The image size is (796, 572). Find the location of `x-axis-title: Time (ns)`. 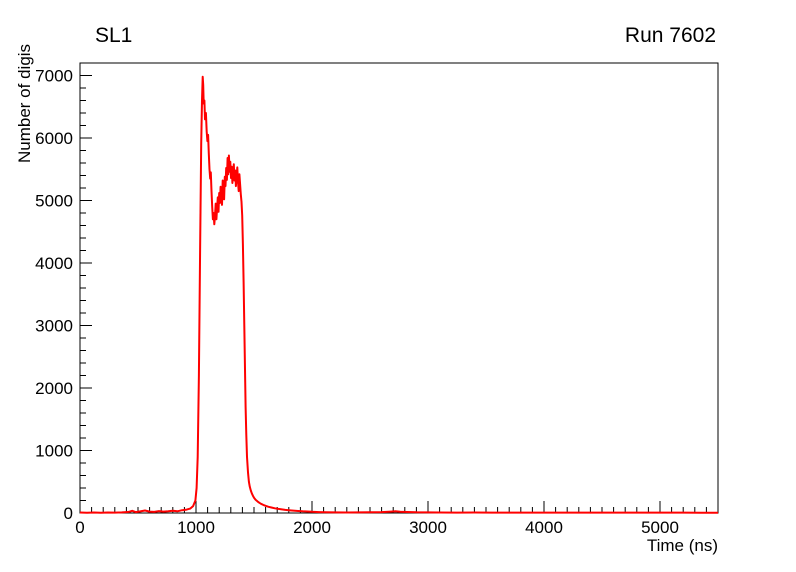

x-axis-title: Time (ns) is located at coordinates (682, 545).